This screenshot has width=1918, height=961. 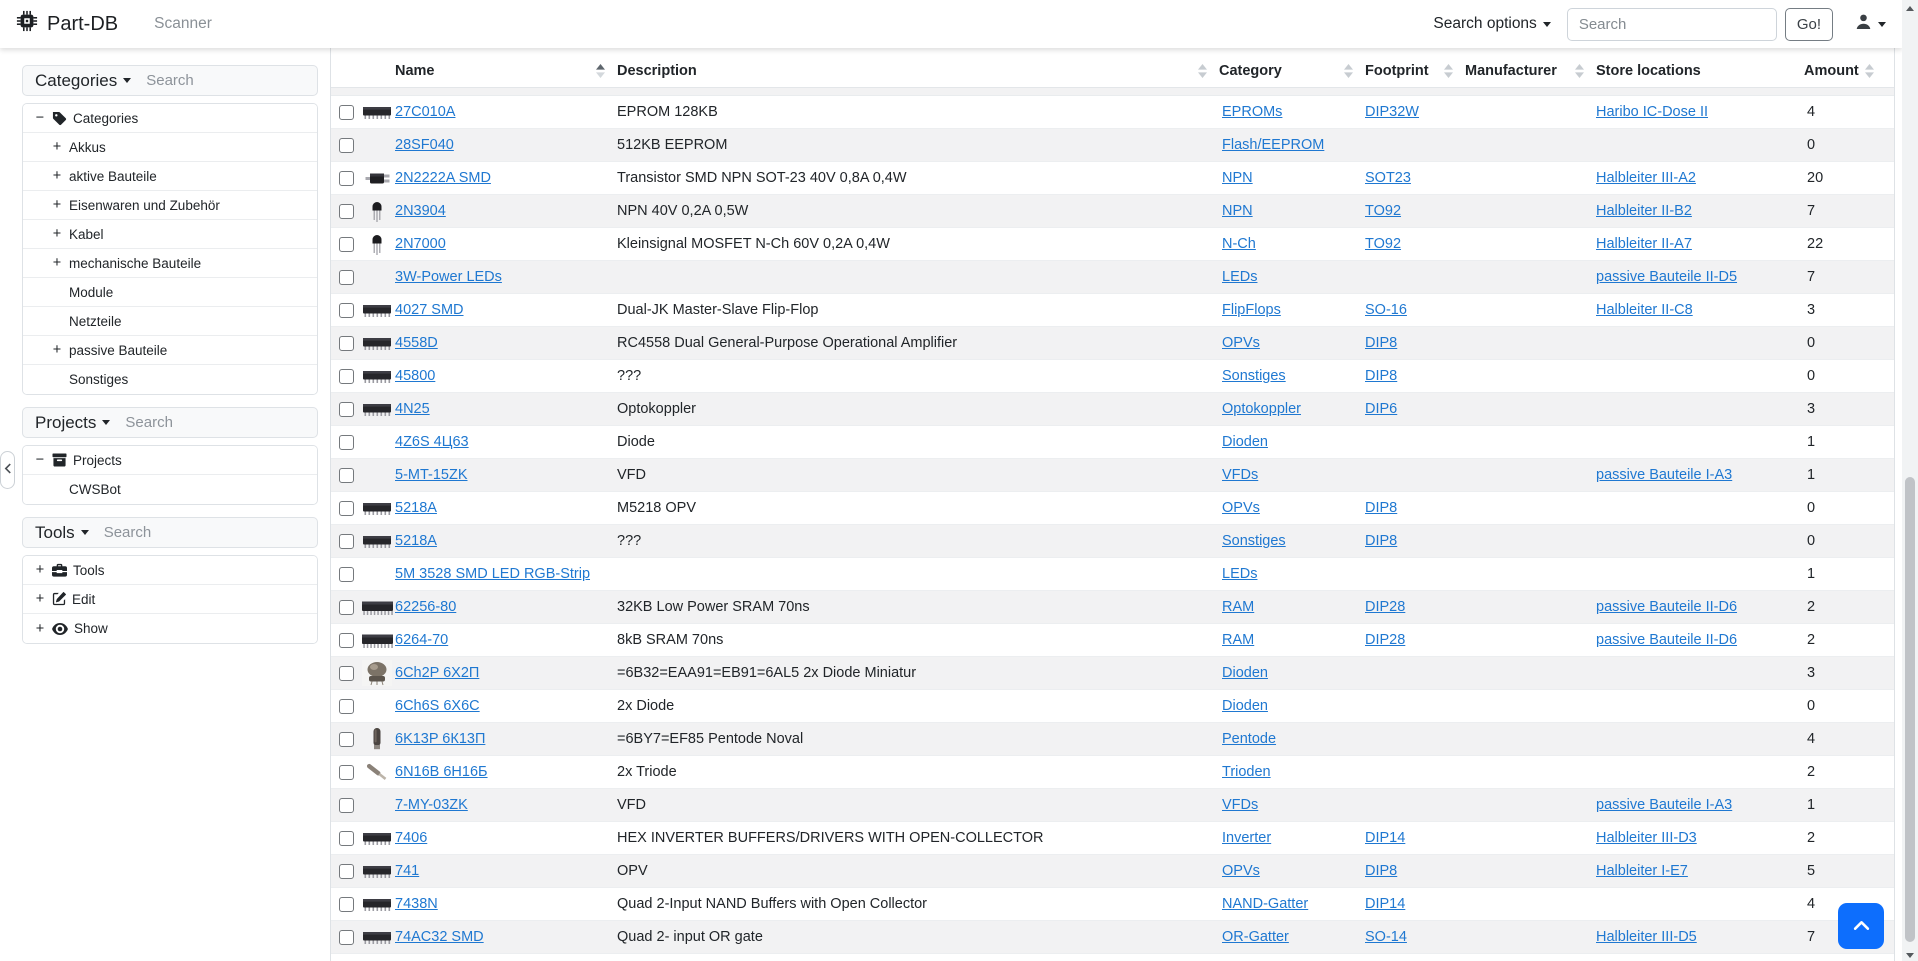 What do you see at coordinates (190, 422) in the screenshot?
I see `panel-search-projects` at bounding box center [190, 422].